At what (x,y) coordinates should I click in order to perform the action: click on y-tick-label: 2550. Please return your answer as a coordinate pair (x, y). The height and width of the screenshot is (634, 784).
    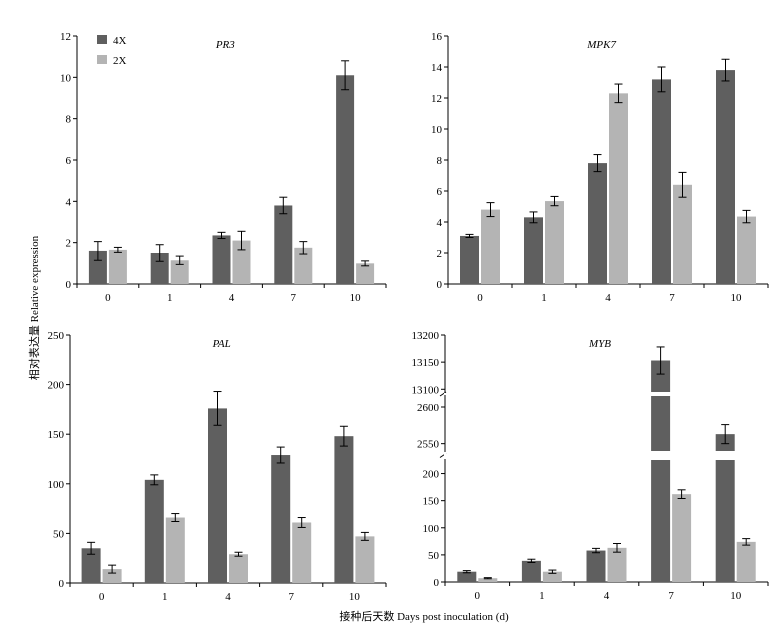
    Looking at the image, I should click on (428, 445).